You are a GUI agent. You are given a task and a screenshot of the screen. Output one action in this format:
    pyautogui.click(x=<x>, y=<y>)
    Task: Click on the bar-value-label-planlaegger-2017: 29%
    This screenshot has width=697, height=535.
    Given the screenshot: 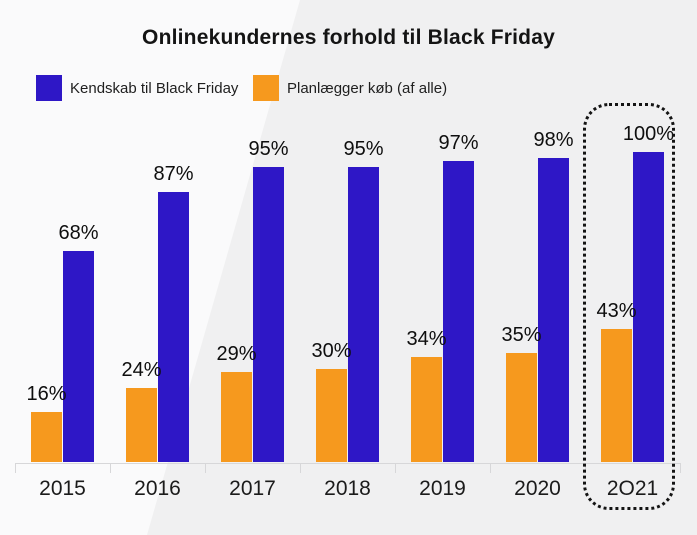 What is the action you would take?
    pyautogui.click(x=236, y=354)
    